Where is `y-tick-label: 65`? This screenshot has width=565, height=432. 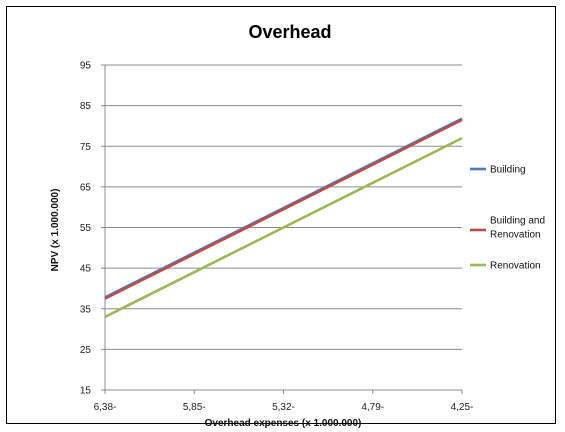
y-tick-label: 65 is located at coordinates (86, 187).